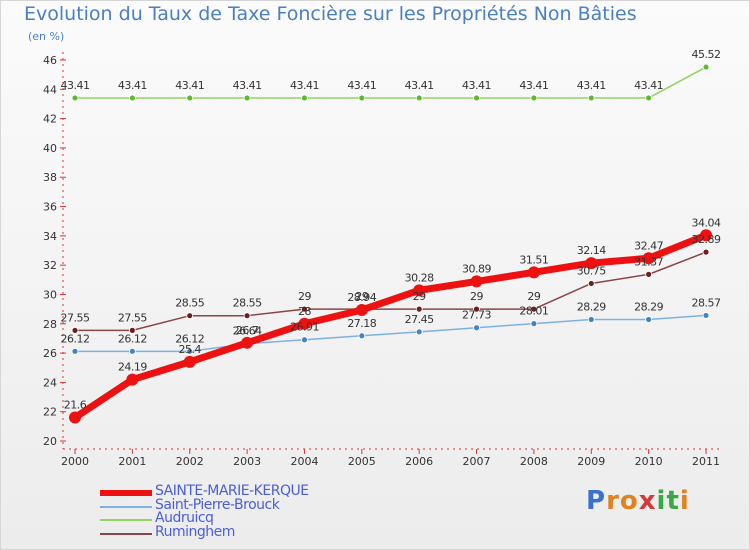 This screenshot has width=750, height=550. Describe the element at coordinates (661, 501) in the screenshot. I see `logo-letter: i` at that location.